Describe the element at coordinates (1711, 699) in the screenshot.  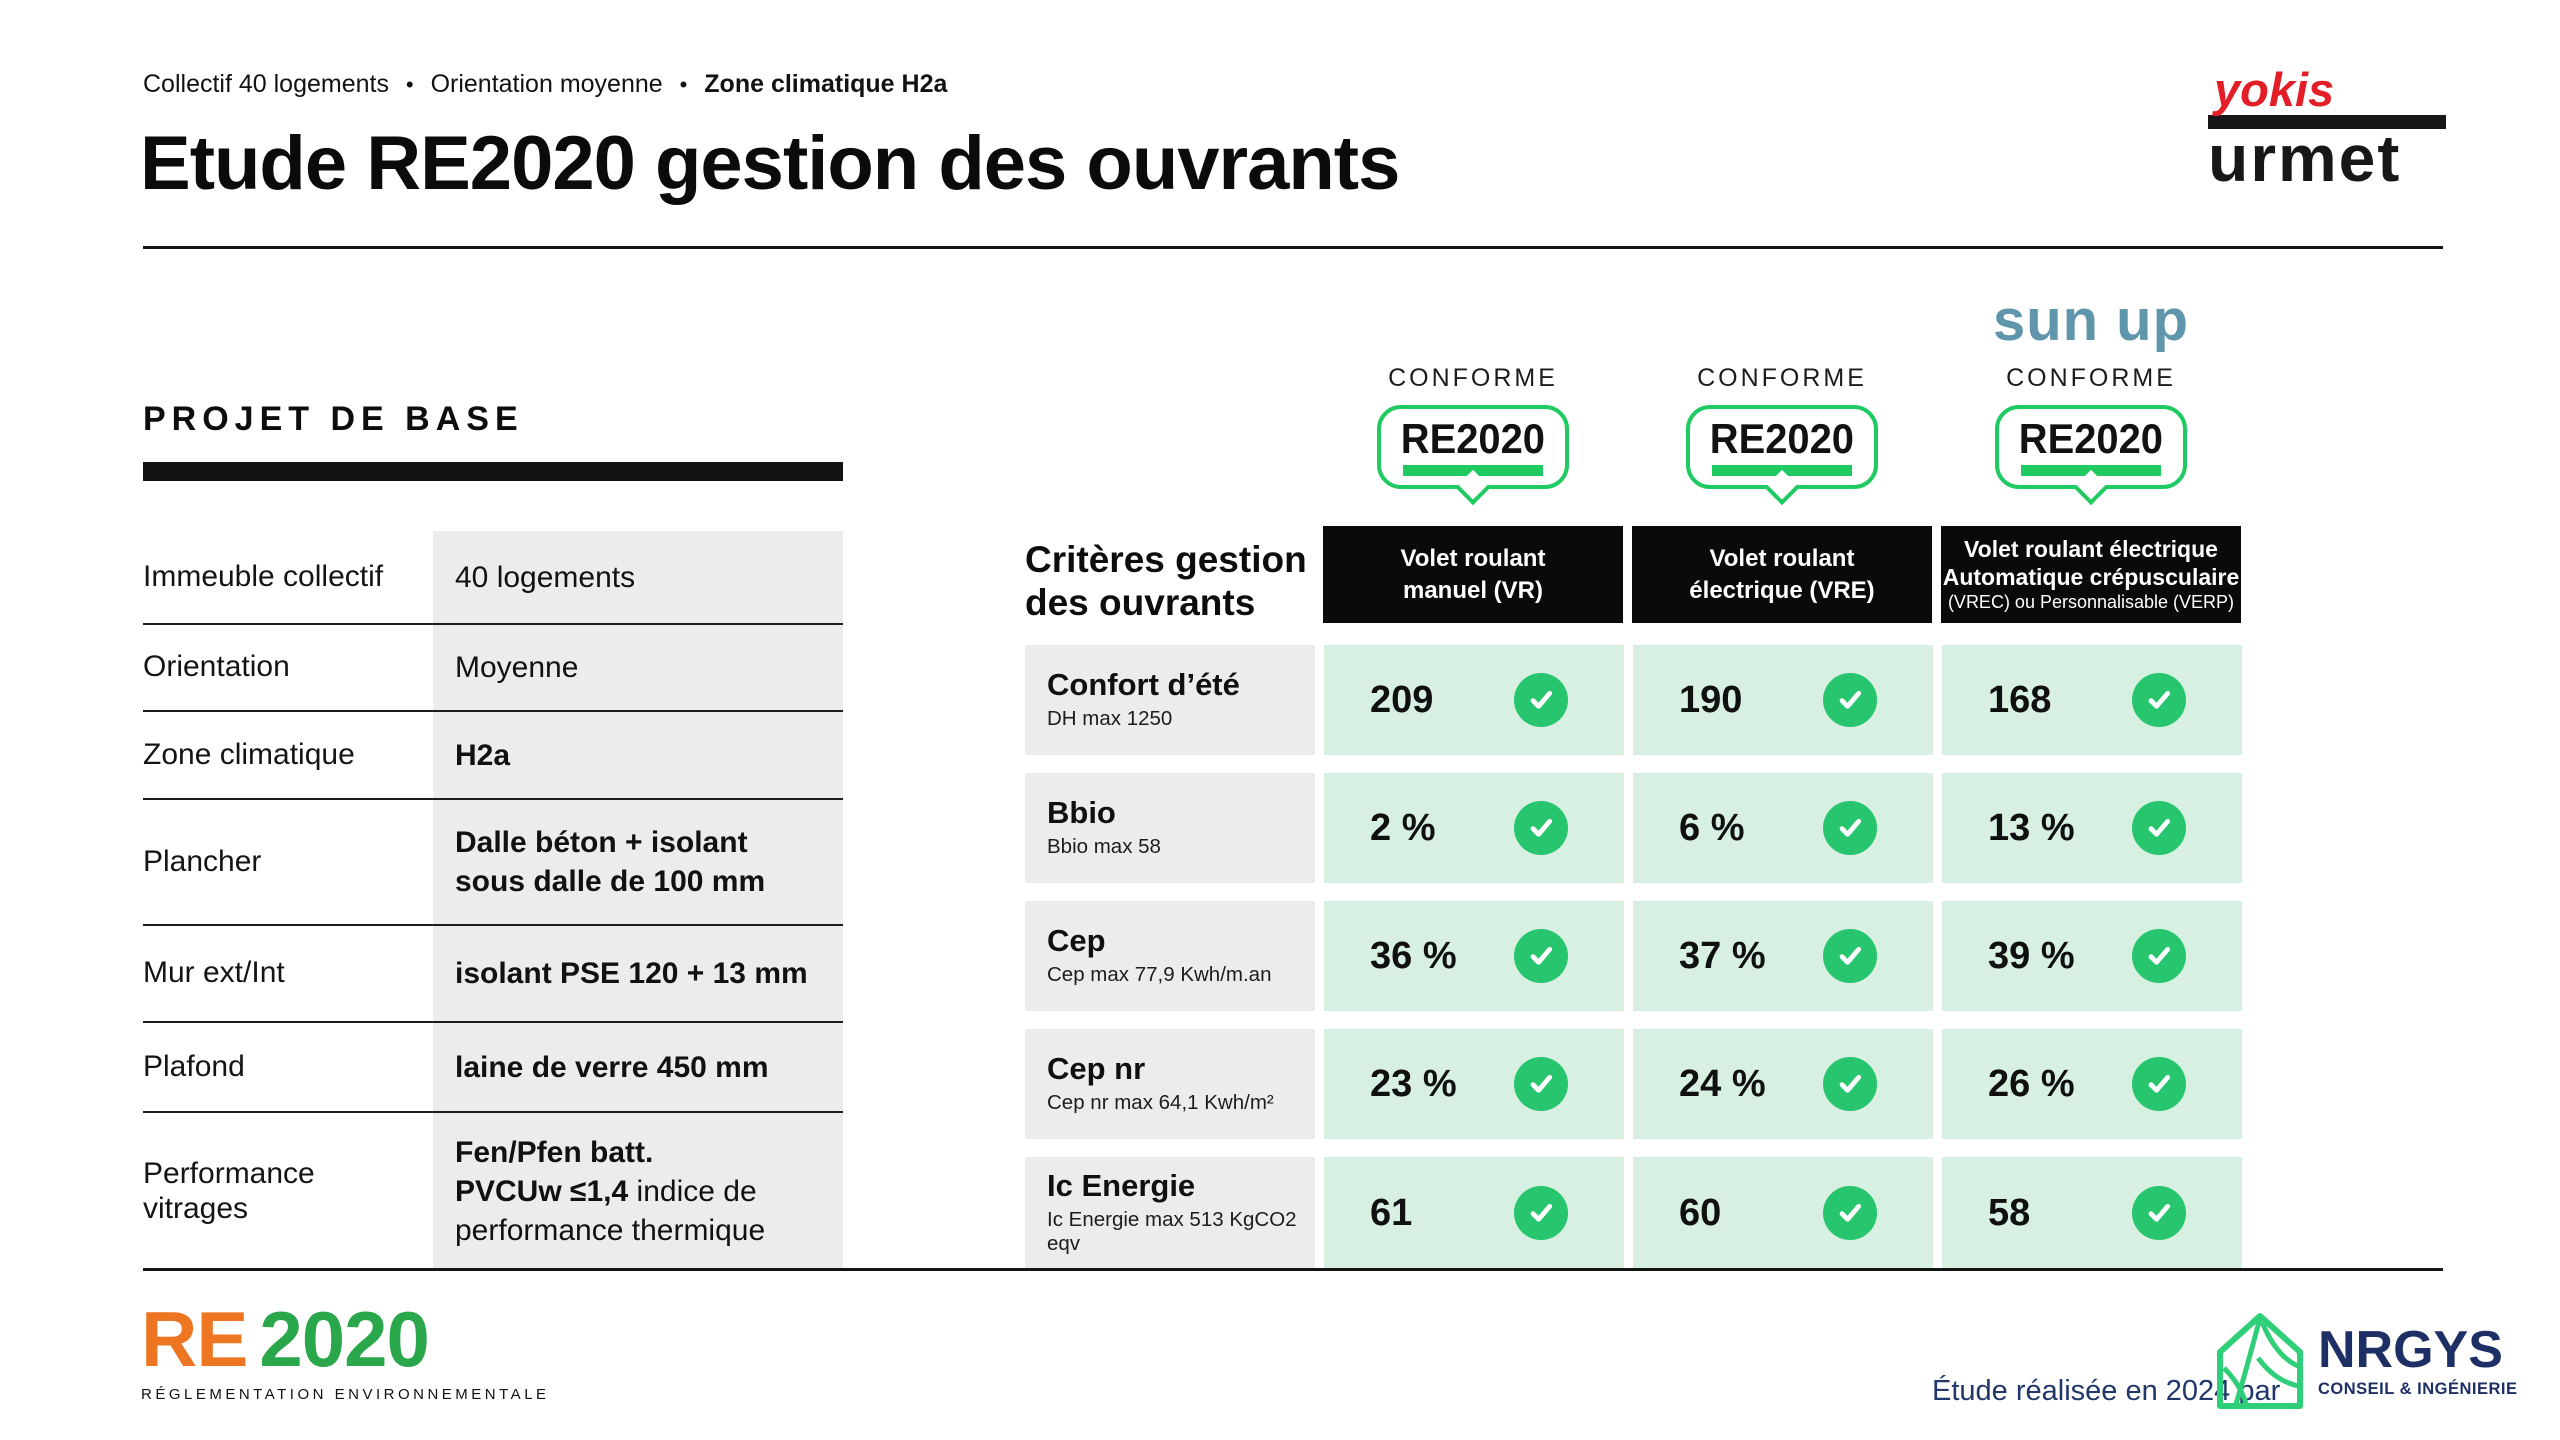
I see `value: 190` at that location.